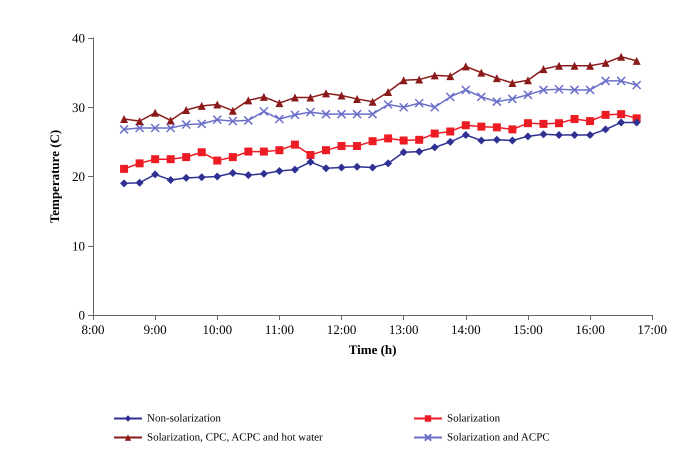  What do you see at coordinates (184, 418) in the screenshot?
I see `legend-label: Non-solarization` at bounding box center [184, 418].